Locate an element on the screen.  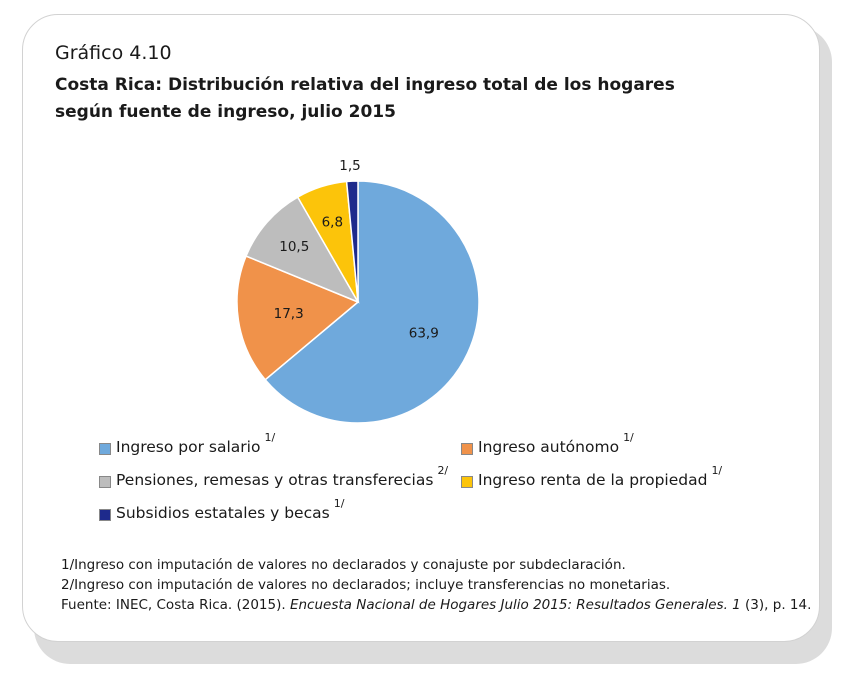
legend-label-pensiones: Pensiones, remesas y otras transferecias is located at coordinates (275, 480).